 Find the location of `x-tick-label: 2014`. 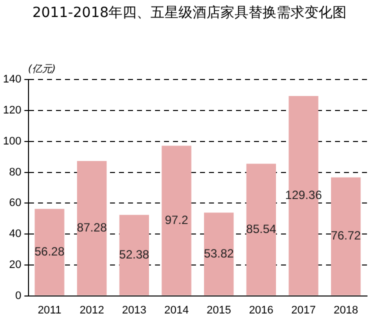

x-tick-label: 2014 is located at coordinates (176, 310).